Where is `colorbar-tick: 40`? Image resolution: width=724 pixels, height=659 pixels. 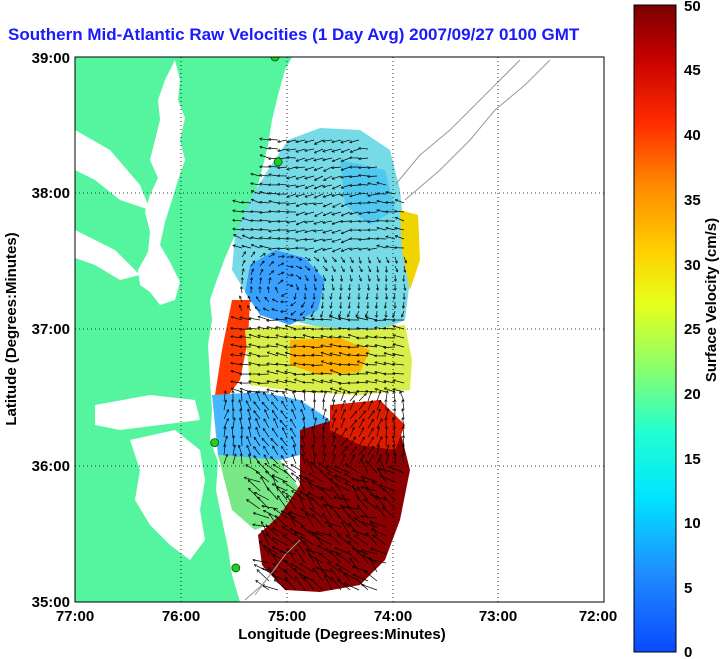 colorbar-tick: 40 is located at coordinates (692, 135).